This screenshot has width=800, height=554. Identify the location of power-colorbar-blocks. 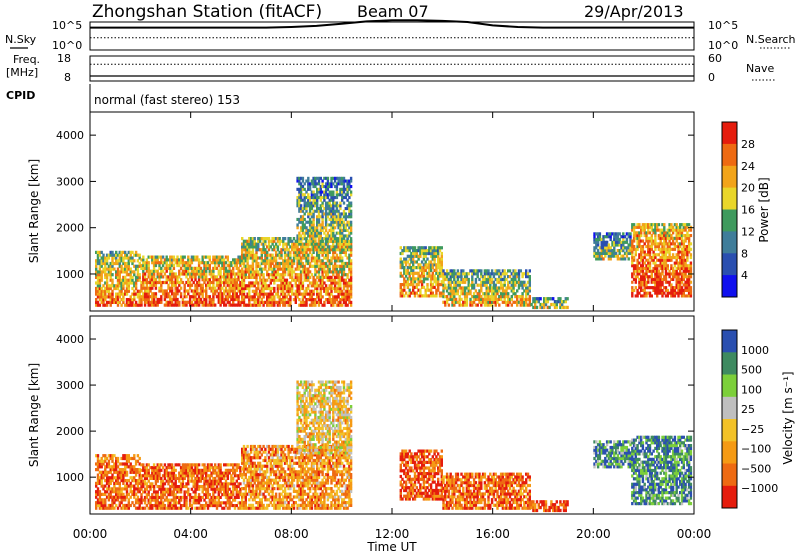
(729, 210).